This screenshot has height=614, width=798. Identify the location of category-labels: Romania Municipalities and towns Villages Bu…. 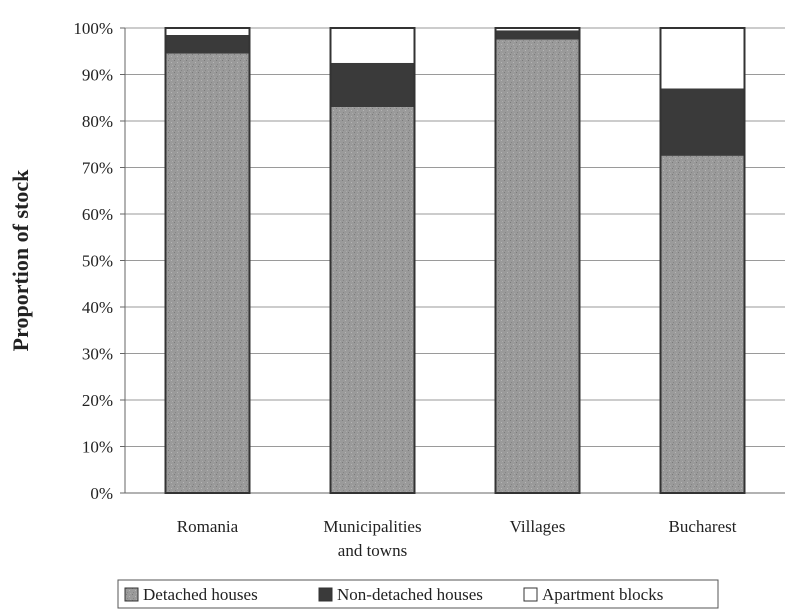
(457, 538).